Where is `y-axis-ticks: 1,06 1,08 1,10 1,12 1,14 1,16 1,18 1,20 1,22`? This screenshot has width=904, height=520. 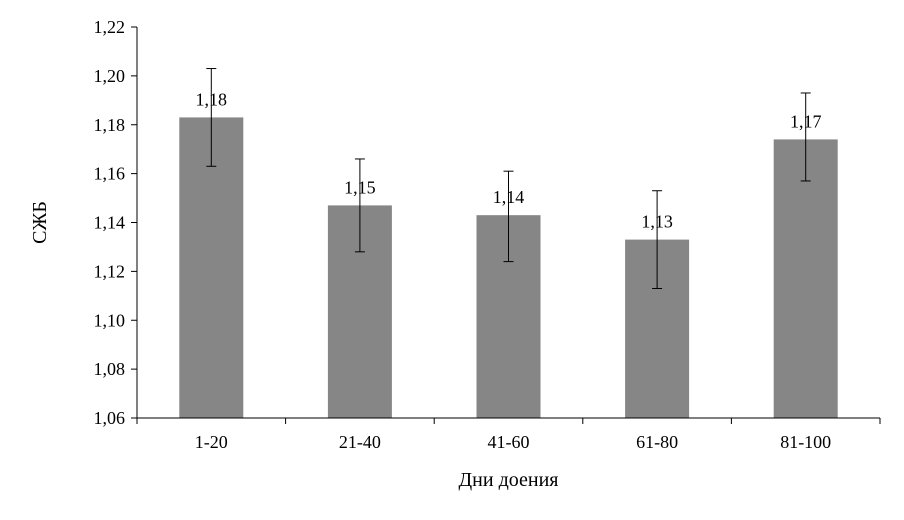 y-axis-ticks: 1,06 1,08 1,10 1,12 1,14 1,16 1,18 1,20 1,22 is located at coordinates (115, 222).